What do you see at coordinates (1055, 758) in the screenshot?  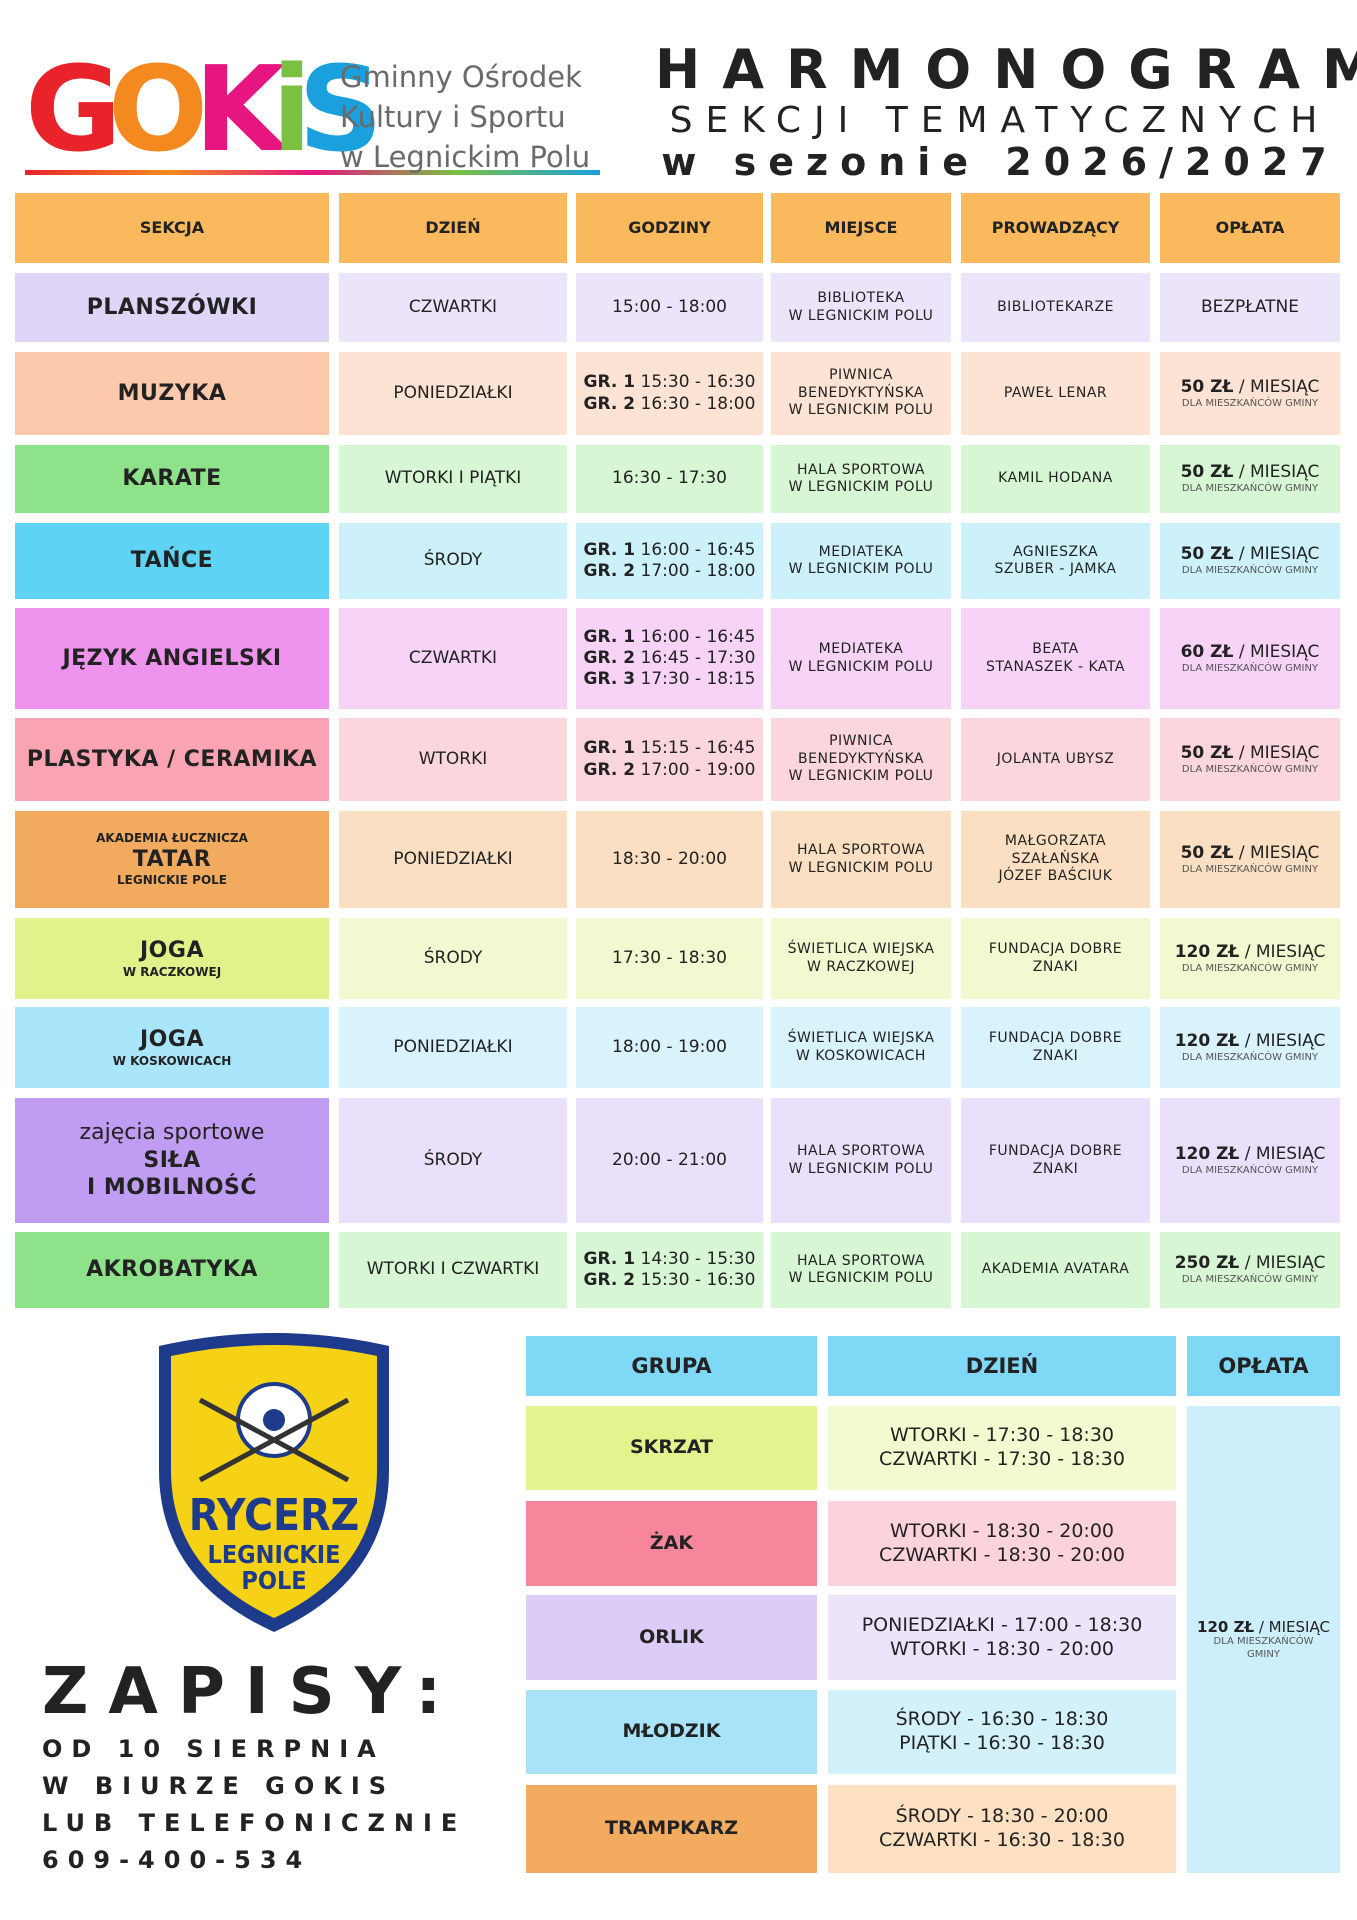 I see `instructor: JOLANTA UBYSZ` at bounding box center [1055, 758].